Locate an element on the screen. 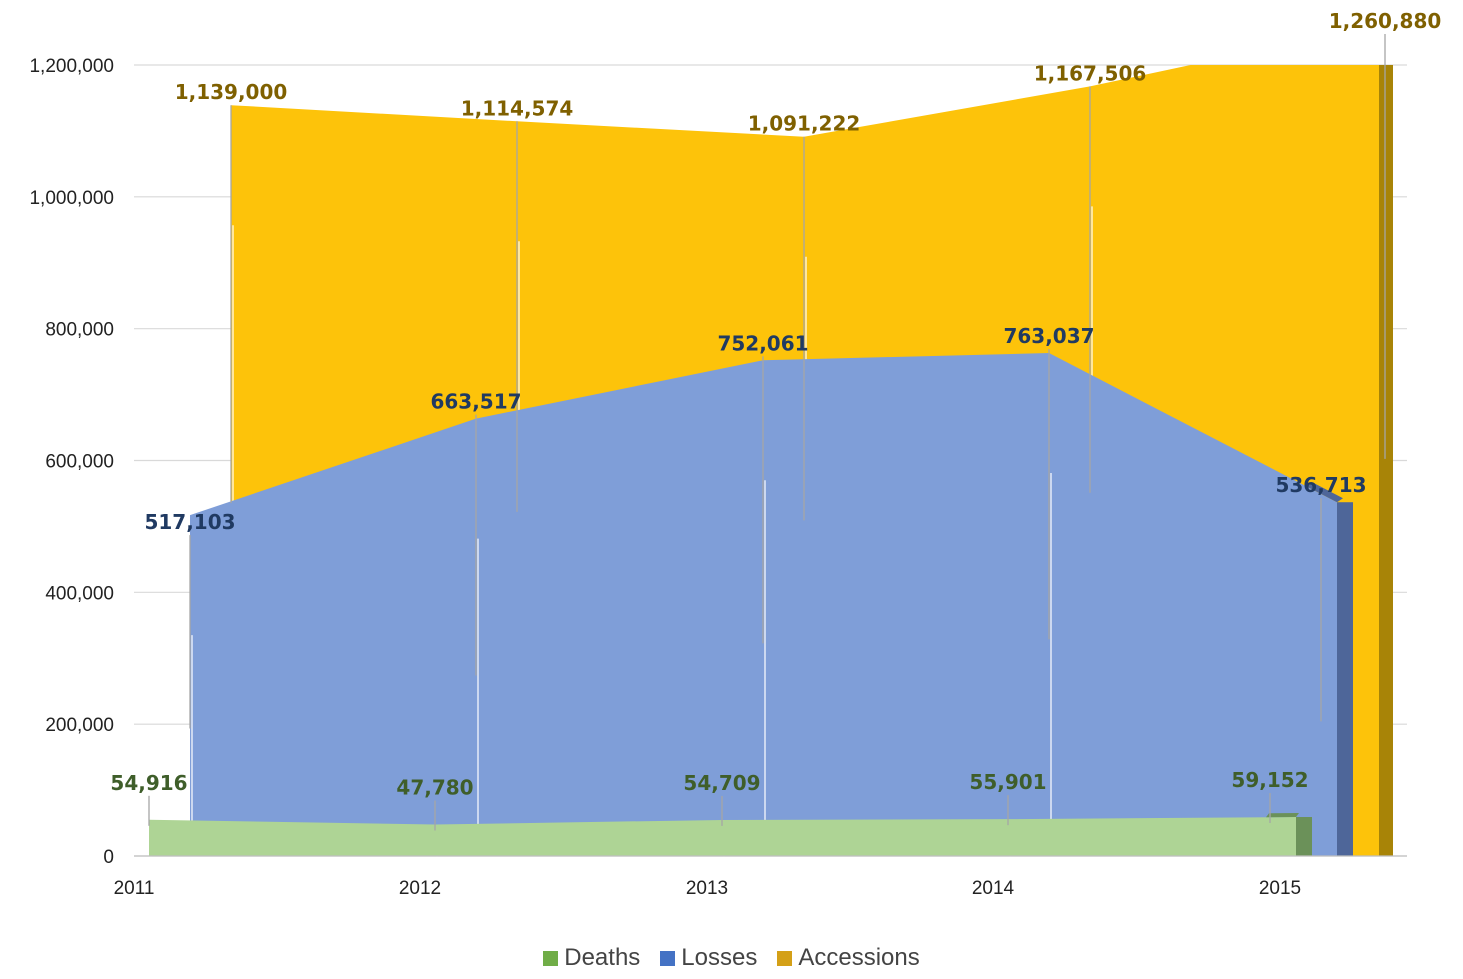 This screenshot has width=1463, height=979. data-label-losses: 517,103 is located at coordinates (189, 522).